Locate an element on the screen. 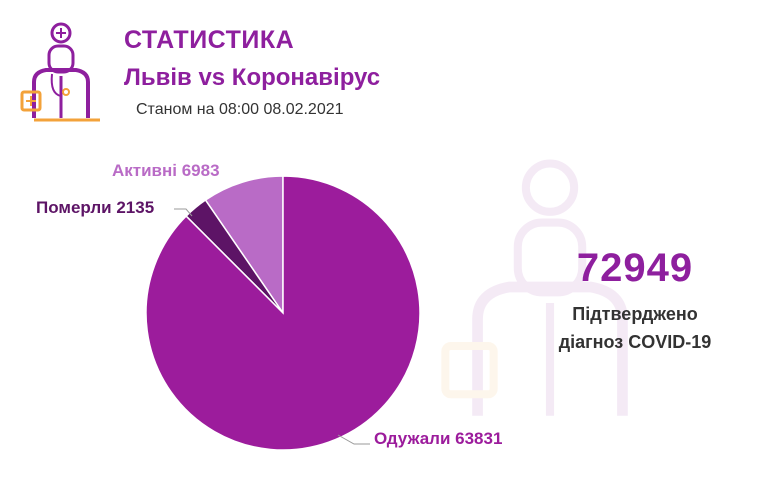 This screenshot has height=499, width=767. total-caption-line1: Підтверджено is located at coordinates (635, 314).